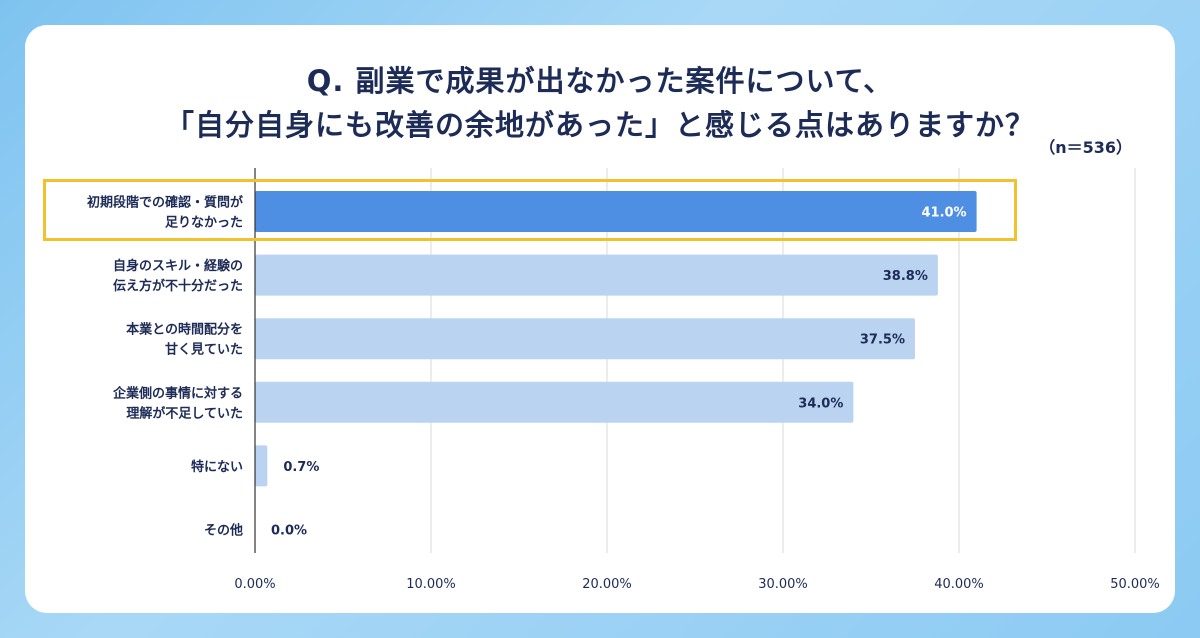 This screenshot has width=1200, height=638. I want to click on bar-value-label: 34.0%, so click(820, 403).